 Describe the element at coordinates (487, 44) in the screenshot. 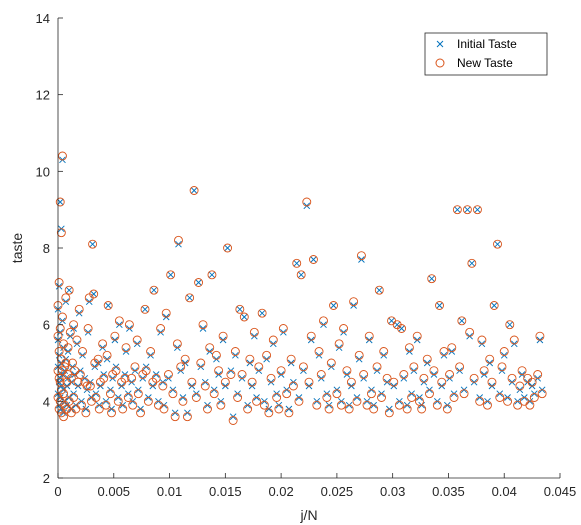

I see `legend-label-initial-taste: Initial Taste` at that location.